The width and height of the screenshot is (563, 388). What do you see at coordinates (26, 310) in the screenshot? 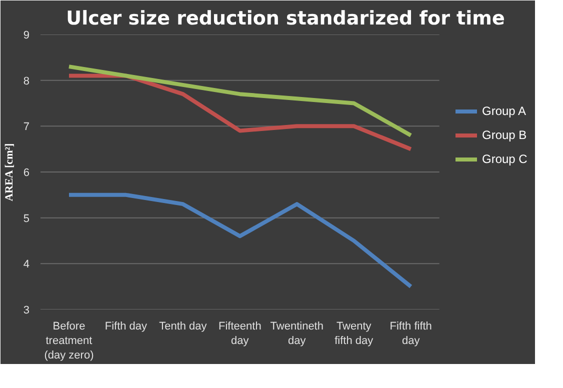
I see `y-tick-label: 3` at bounding box center [26, 310].